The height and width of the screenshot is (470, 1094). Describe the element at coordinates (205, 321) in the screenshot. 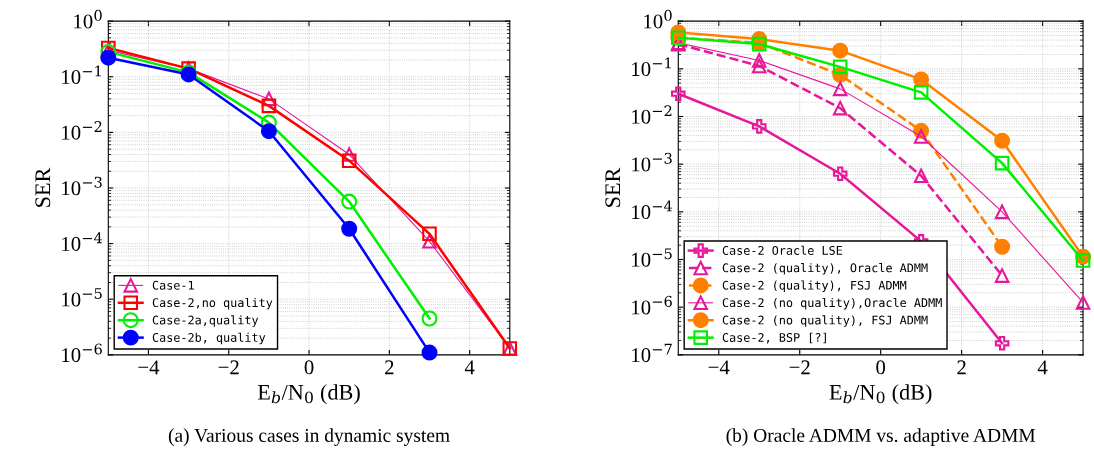

I see `legend-label: Case-2a,quality` at that location.